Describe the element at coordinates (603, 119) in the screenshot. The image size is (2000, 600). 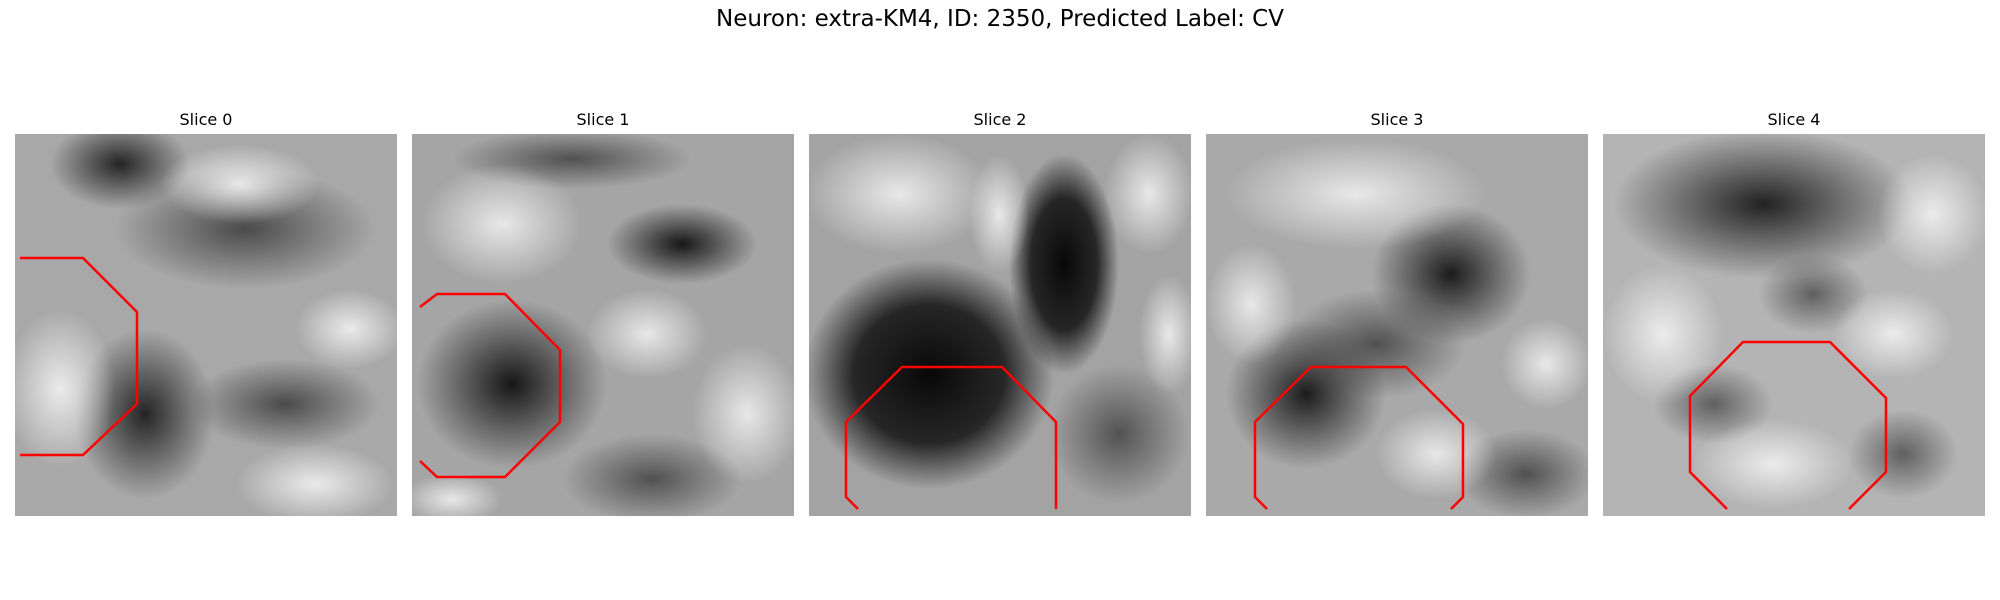
I see `slice-1-title: Slice 1` at that location.